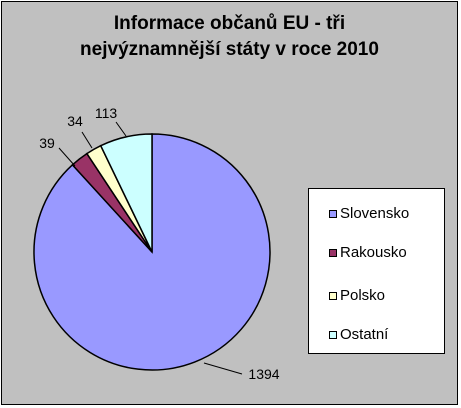  What do you see at coordinates (376, 271) in the screenshot?
I see `legend: Slovensko Rakousko Polsko Ostatní` at bounding box center [376, 271].